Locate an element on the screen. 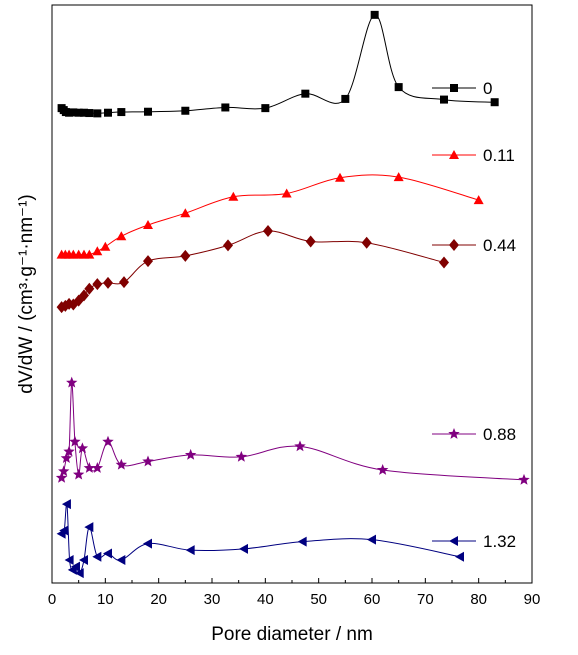 The image size is (578, 655). x-tick-label: 10 is located at coordinates (105, 599).